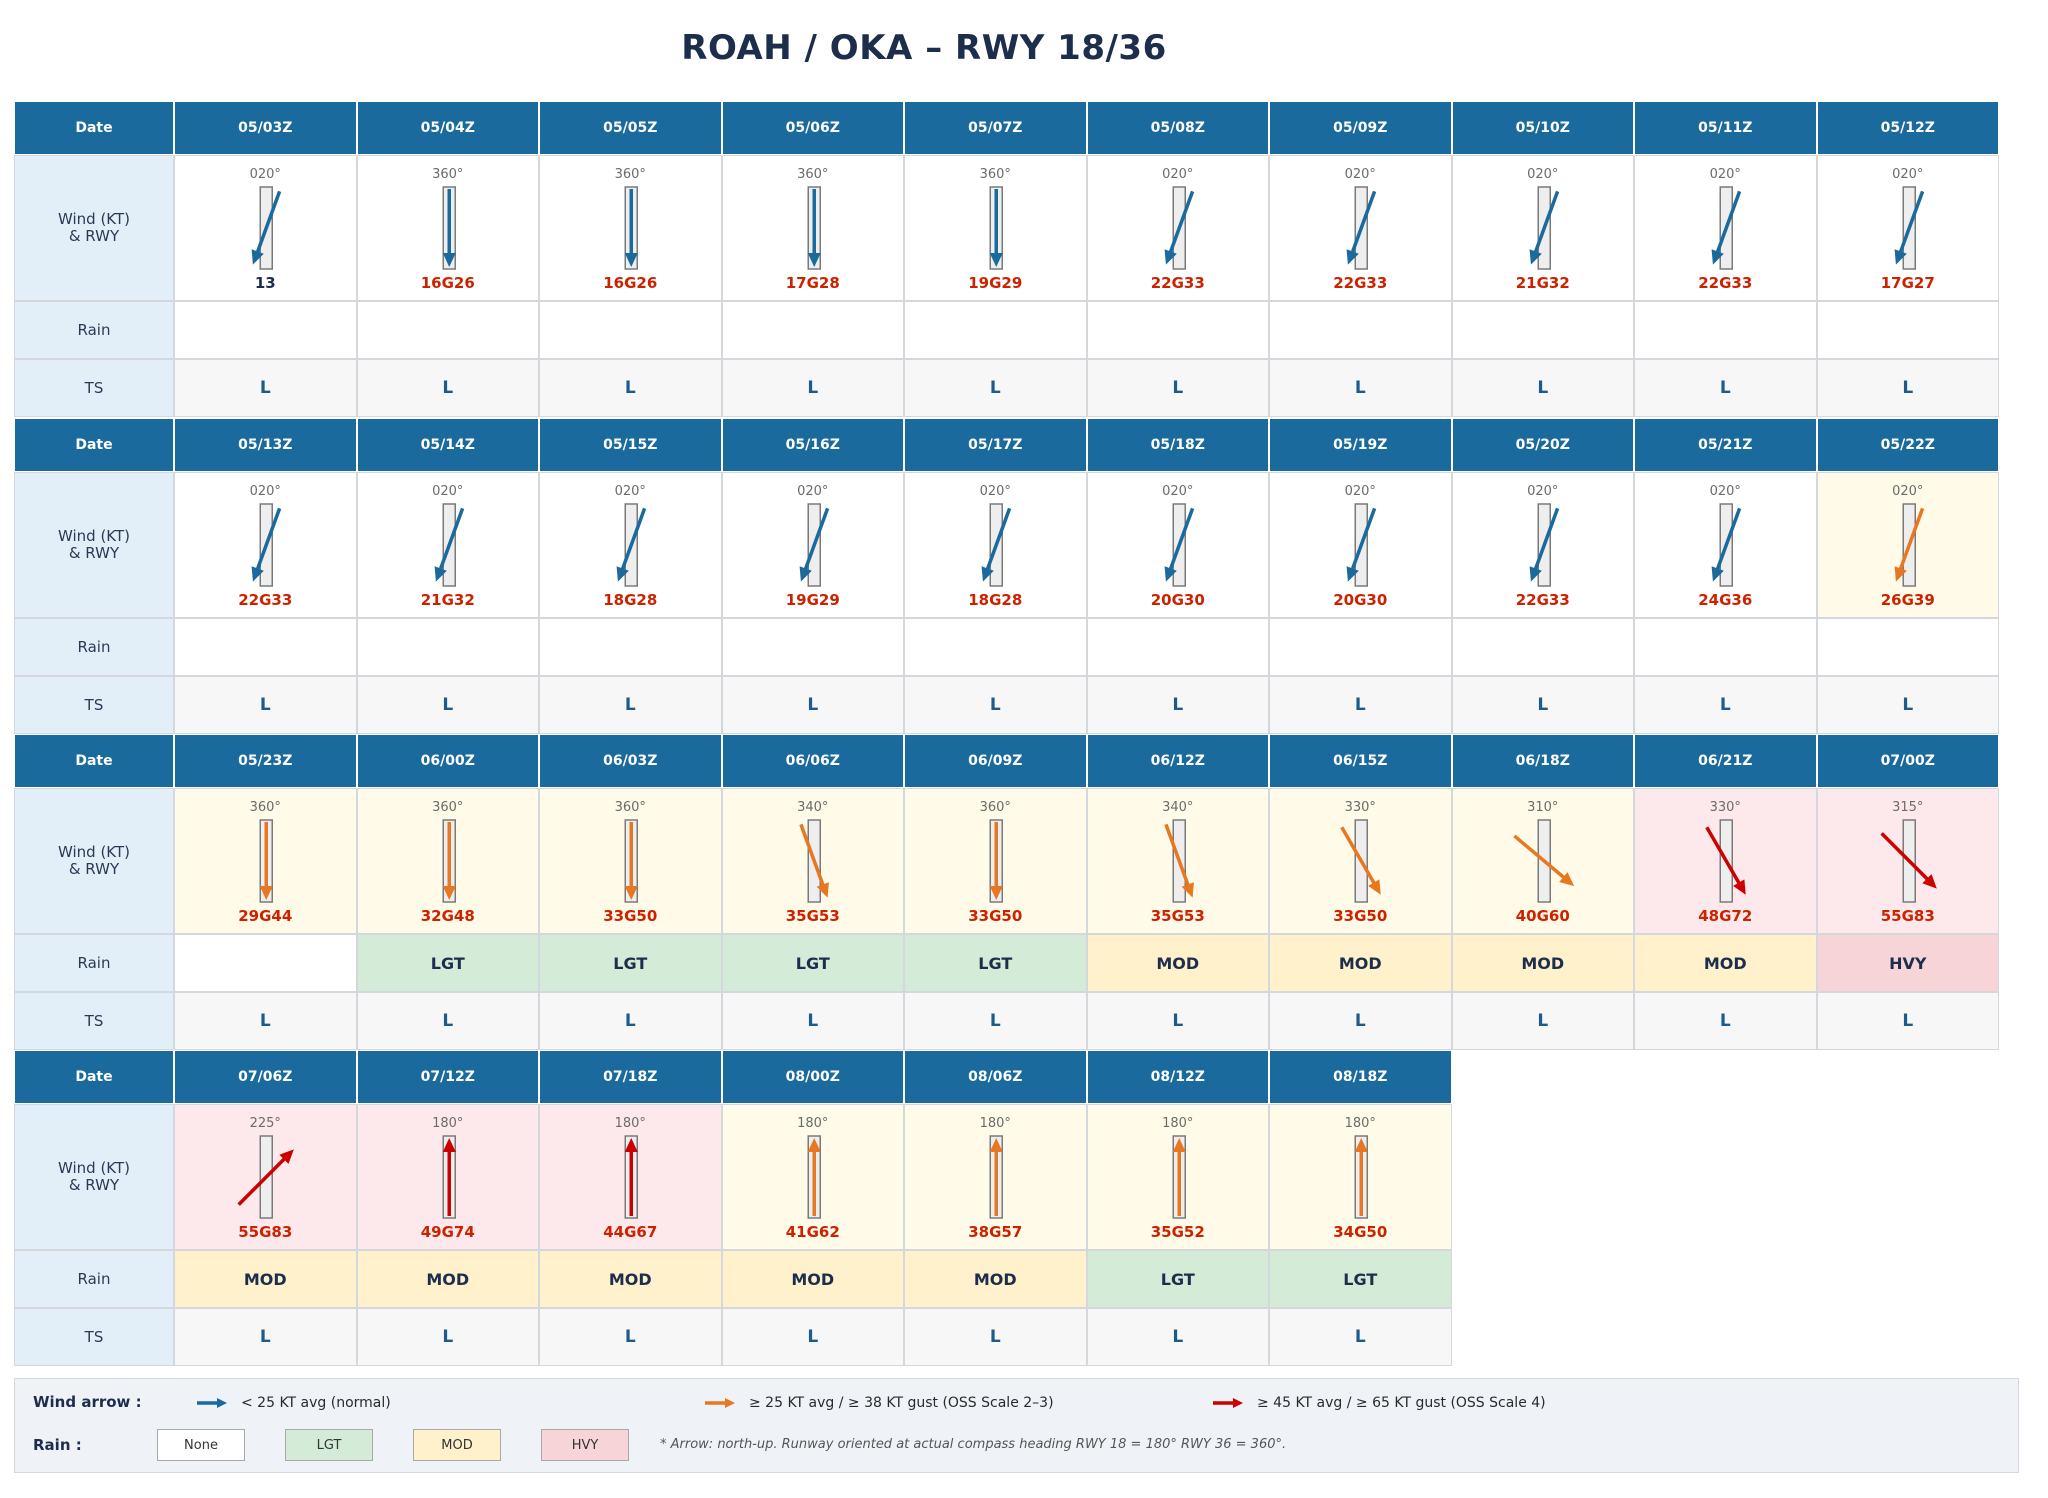  Describe the element at coordinates (630, 761) in the screenshot. I see `date-header-cell: 06/03Z` at that location.